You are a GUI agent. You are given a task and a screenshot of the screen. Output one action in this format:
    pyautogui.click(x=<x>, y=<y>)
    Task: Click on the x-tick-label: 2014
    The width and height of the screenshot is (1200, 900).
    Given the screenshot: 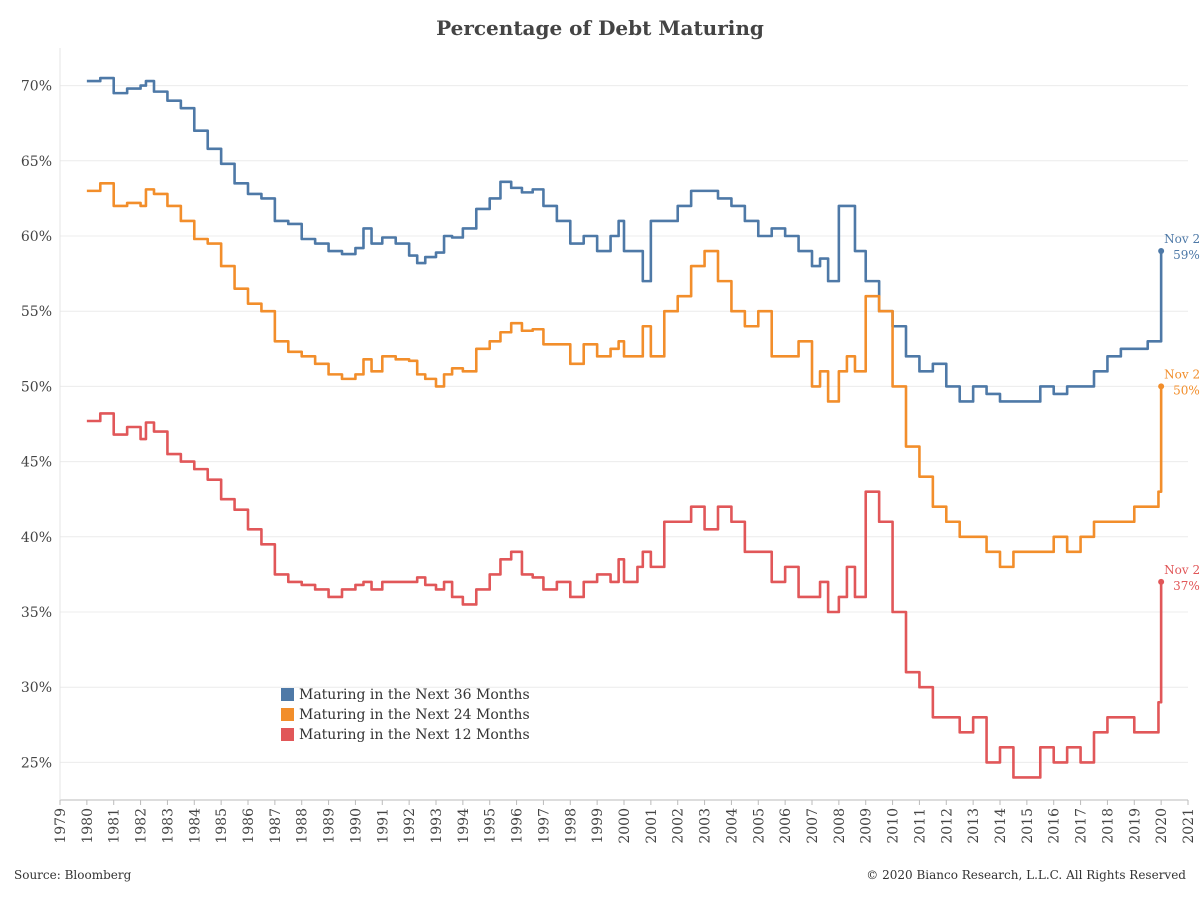 What is the action you would take?
    pyautogui.click(x=1001, y=826)
    